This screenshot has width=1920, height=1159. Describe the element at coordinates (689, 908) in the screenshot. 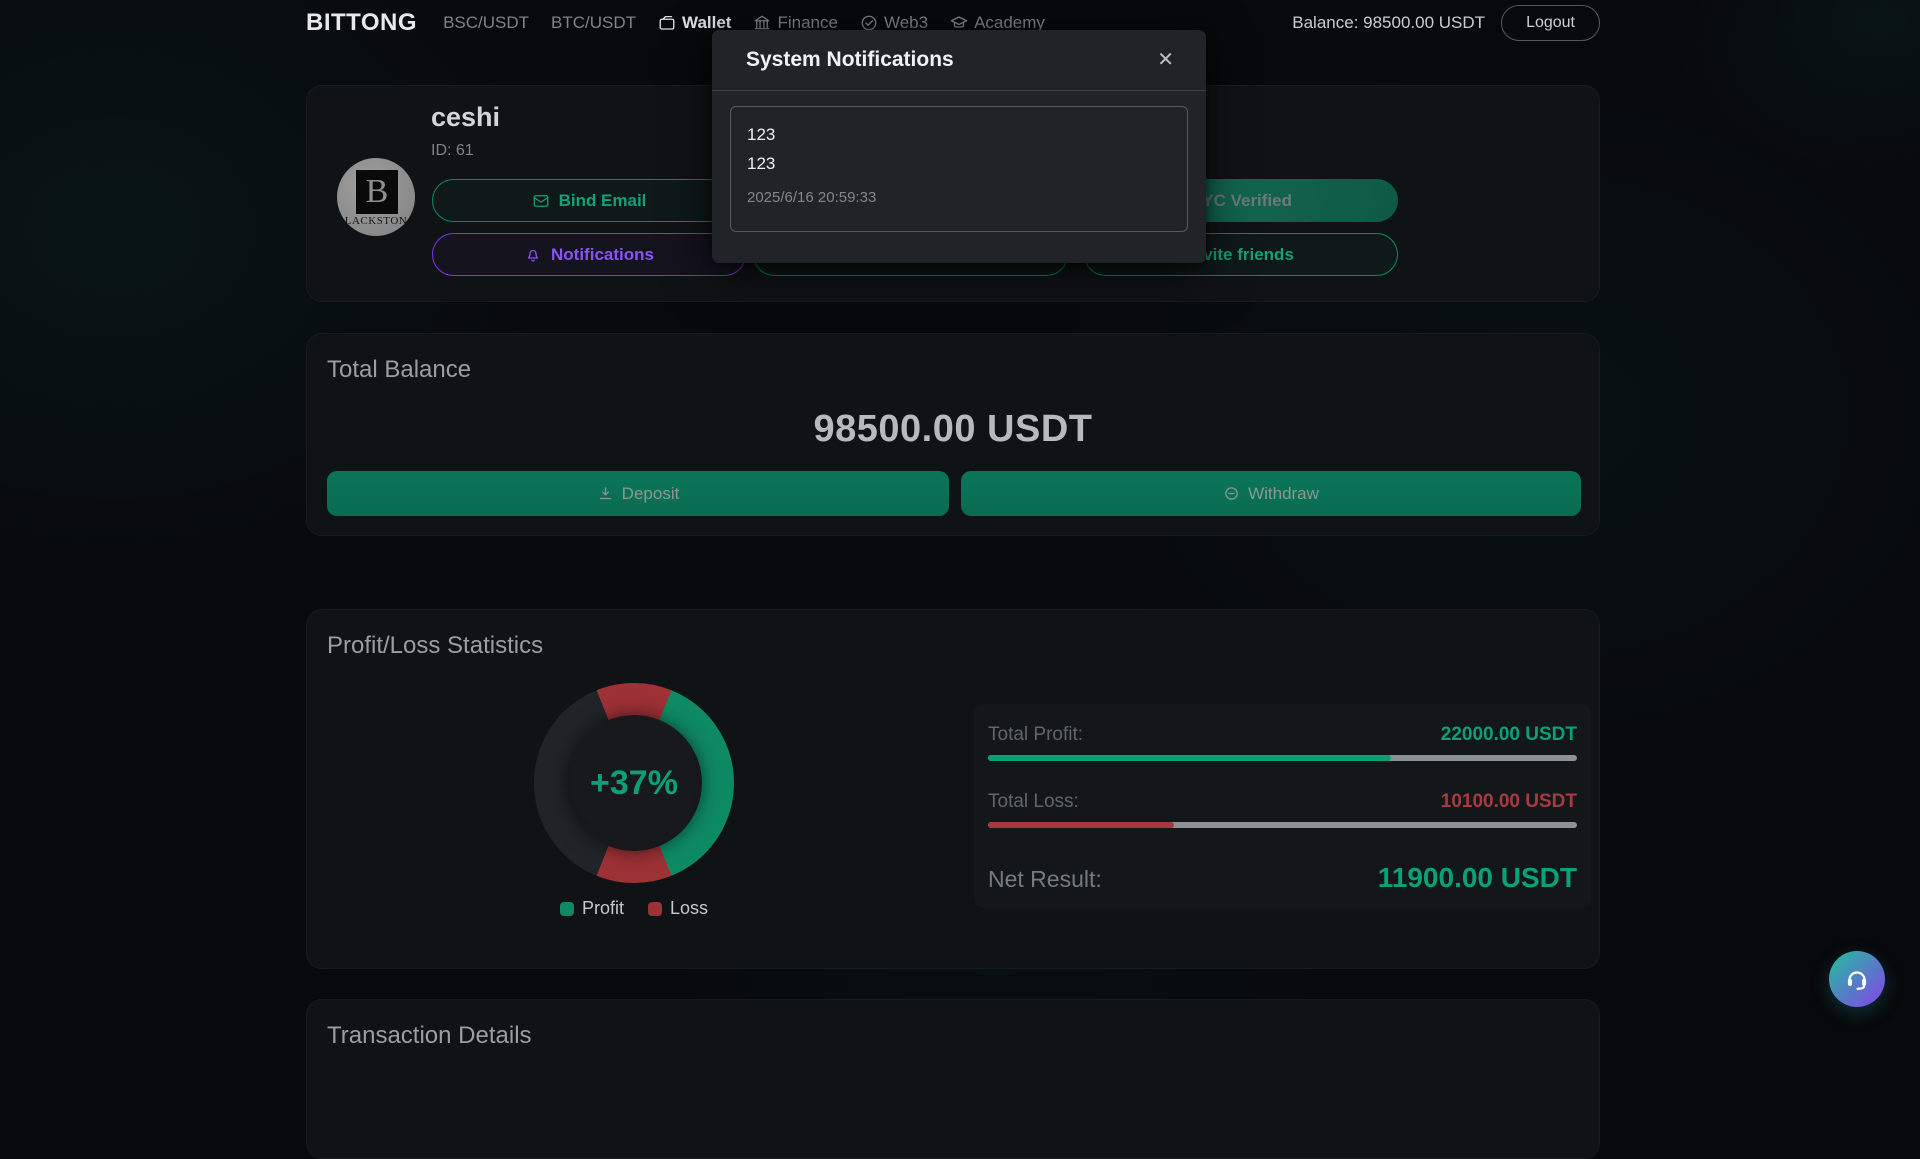

I see `legend-label: Loss` at that location.